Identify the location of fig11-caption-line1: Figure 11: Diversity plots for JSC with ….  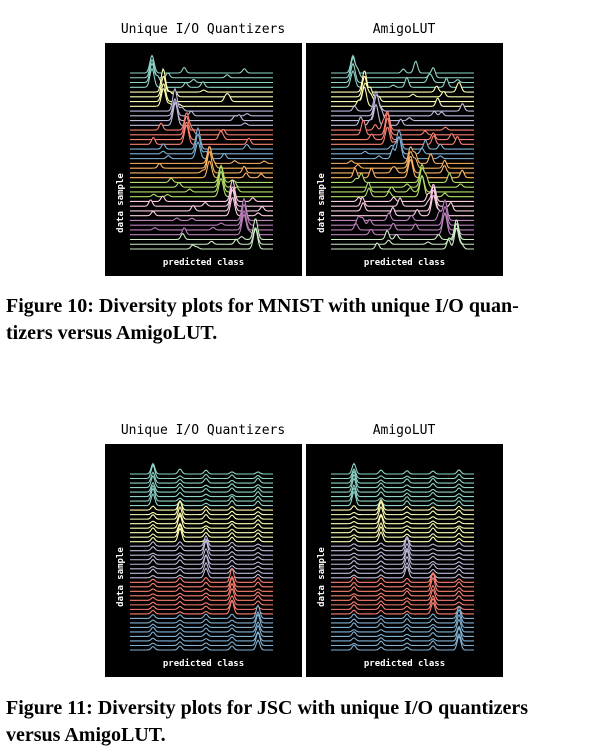
(267, 708).